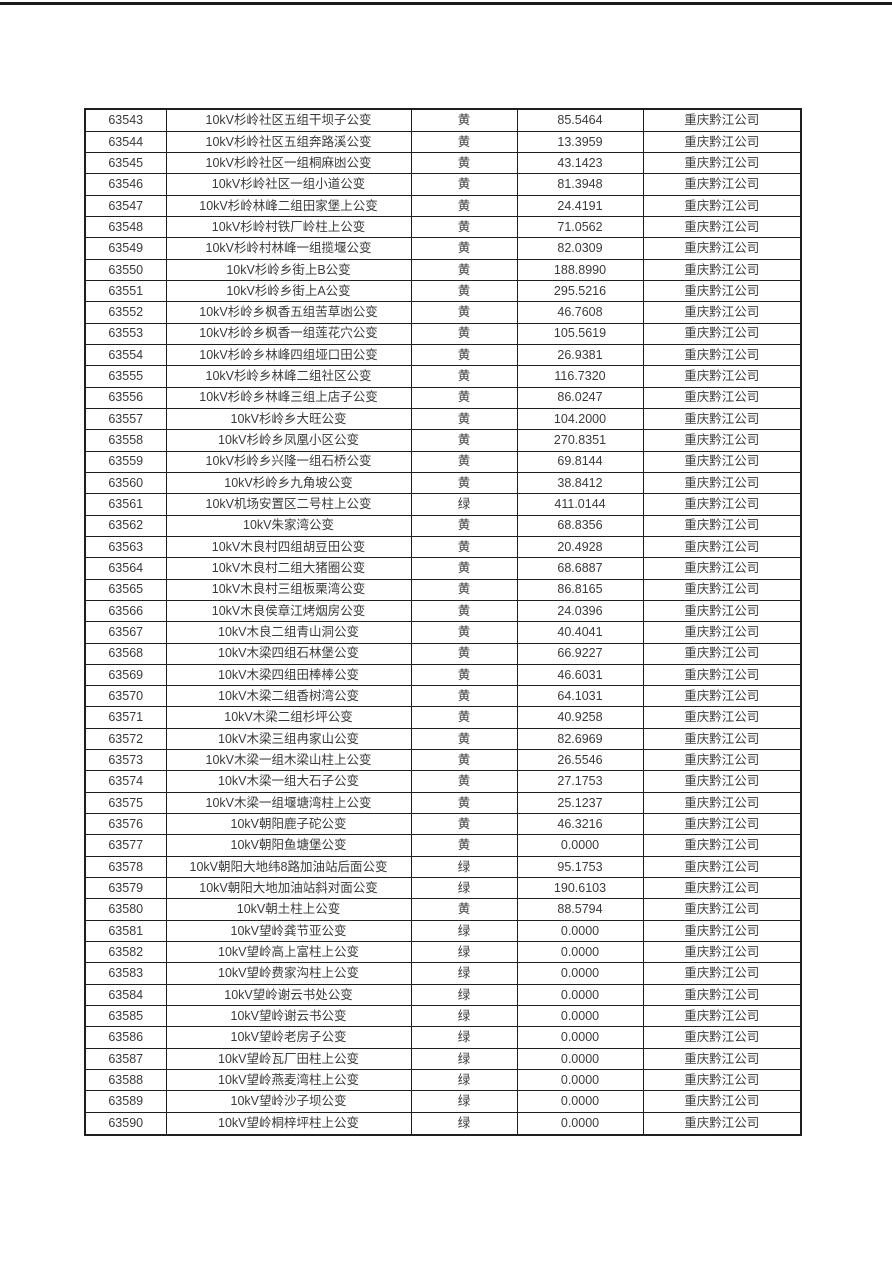 This screenshot has height=1262, width=892. Describe the element at coordinates (288, 739) in the screenshot. I see `cell-name: 10kV木梁三组冉家山公变` at that location.